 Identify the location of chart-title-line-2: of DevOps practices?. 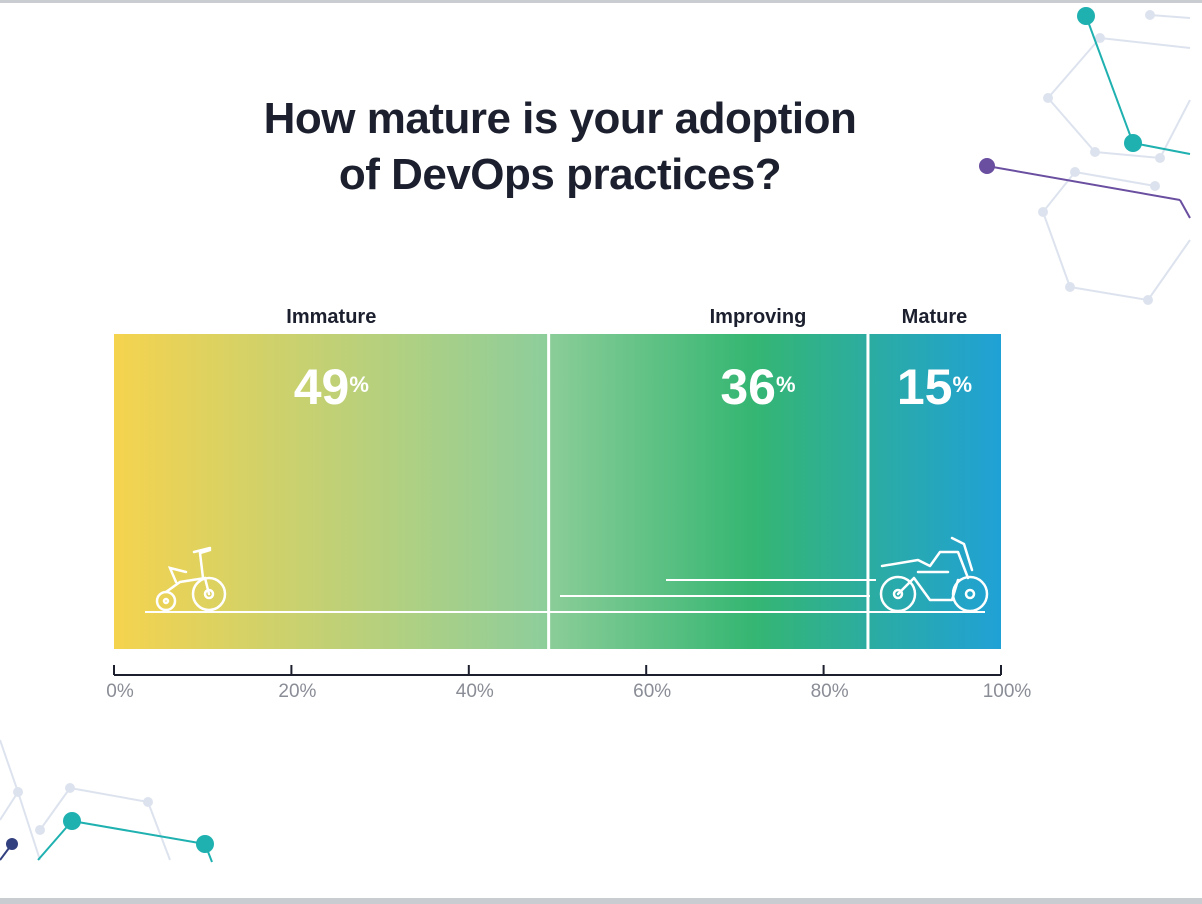
(560, 175).